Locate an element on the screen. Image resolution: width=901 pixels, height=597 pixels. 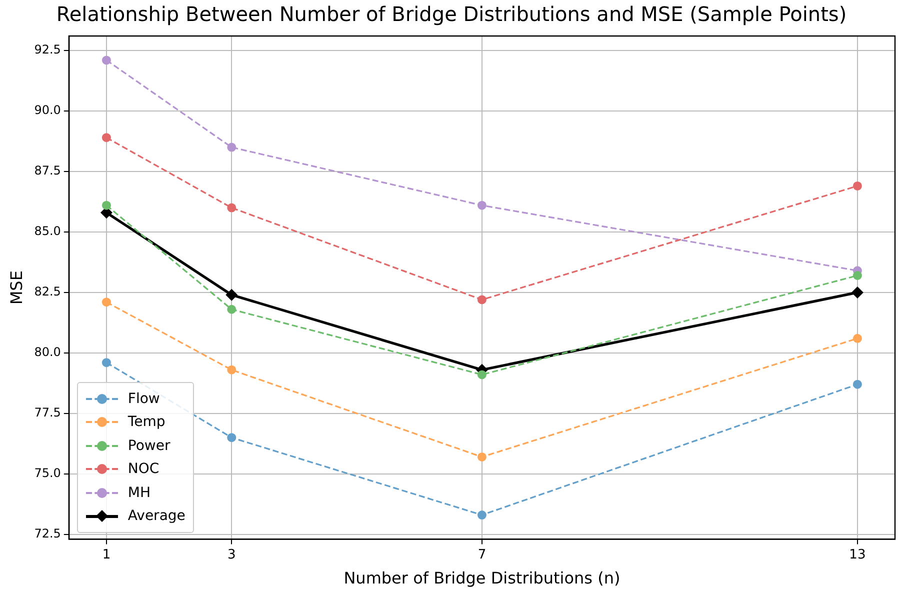
legend-label: Flow is located at coordinates (144, 398).